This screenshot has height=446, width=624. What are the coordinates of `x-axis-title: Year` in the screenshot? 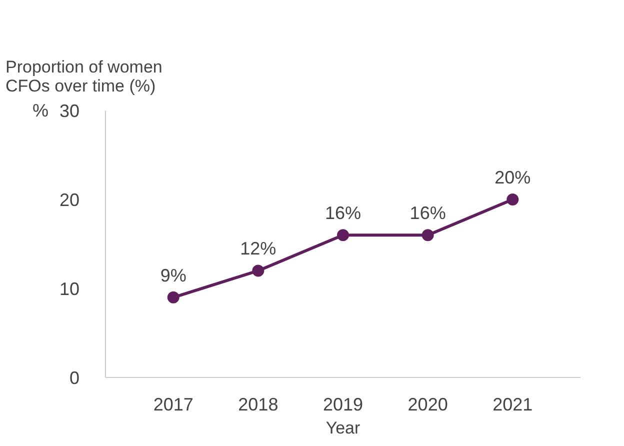 It's located at (343, 428).